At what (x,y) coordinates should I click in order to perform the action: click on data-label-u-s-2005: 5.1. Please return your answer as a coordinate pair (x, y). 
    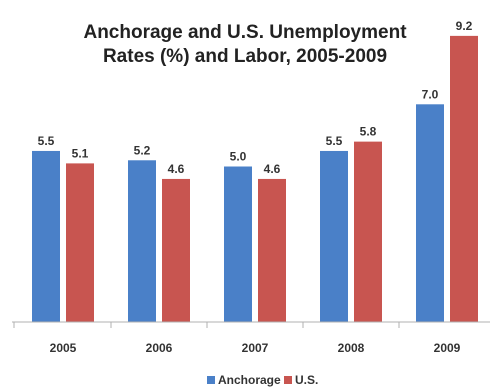
    Looking at the image, I should click on (80, 153).